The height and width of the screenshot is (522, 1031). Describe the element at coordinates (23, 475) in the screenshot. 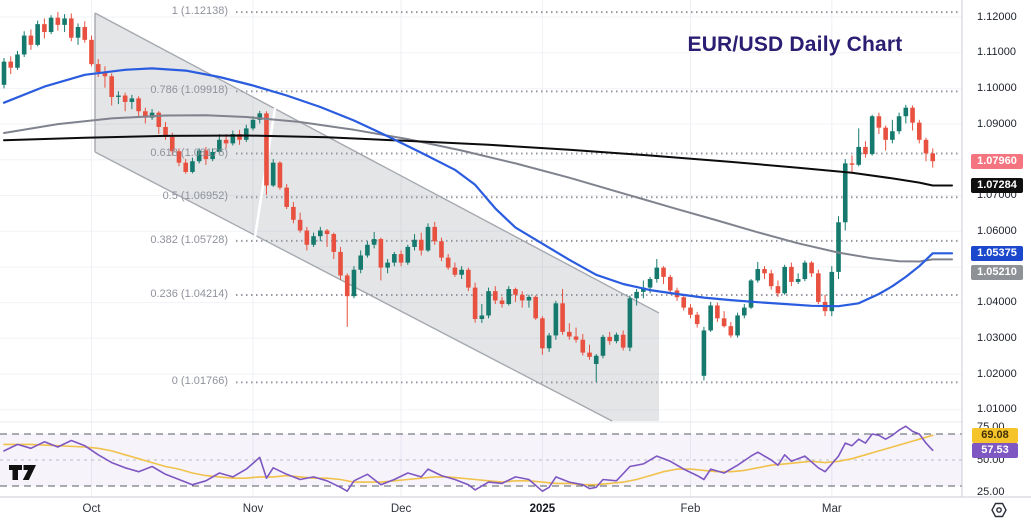

I see `tradingview-logo` at that location.